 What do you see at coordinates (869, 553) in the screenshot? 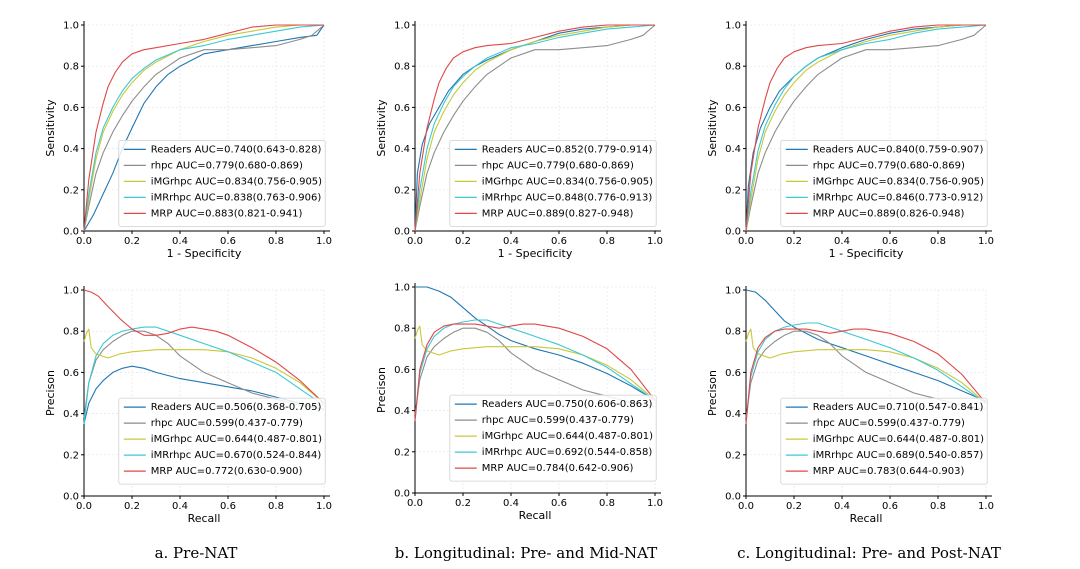
I see `caption-c: c. Longitudinal: Pre- and Post-NAT` at bounding box center [869, 553].